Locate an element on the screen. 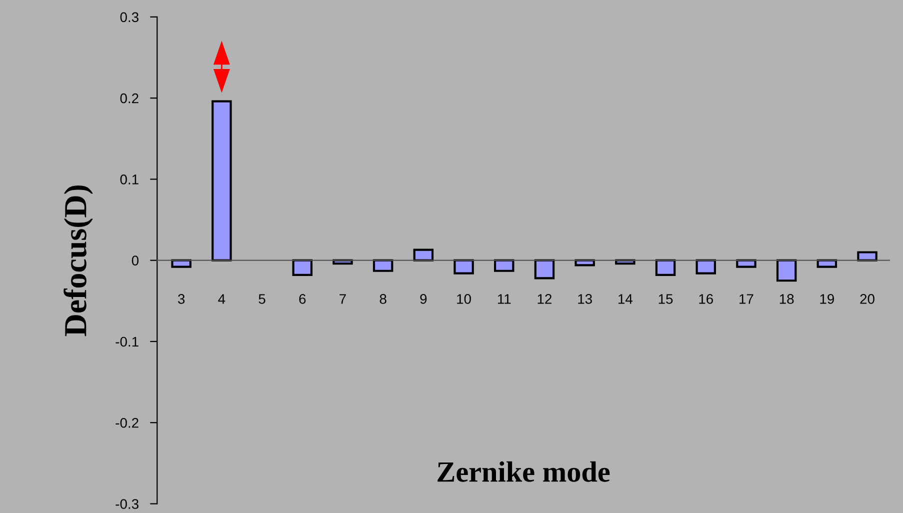 This screenshot has height=513, width=903. x-tick-label: 15 is located at coordinates (665, 299).